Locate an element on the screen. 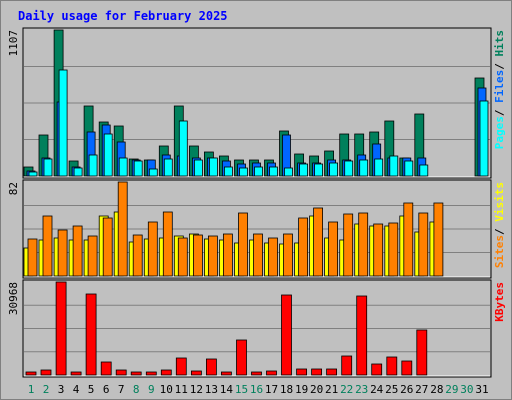 The width and height of the screenshot is (512, 400). side-label-part: Sites is located at coordinates (499, 251).